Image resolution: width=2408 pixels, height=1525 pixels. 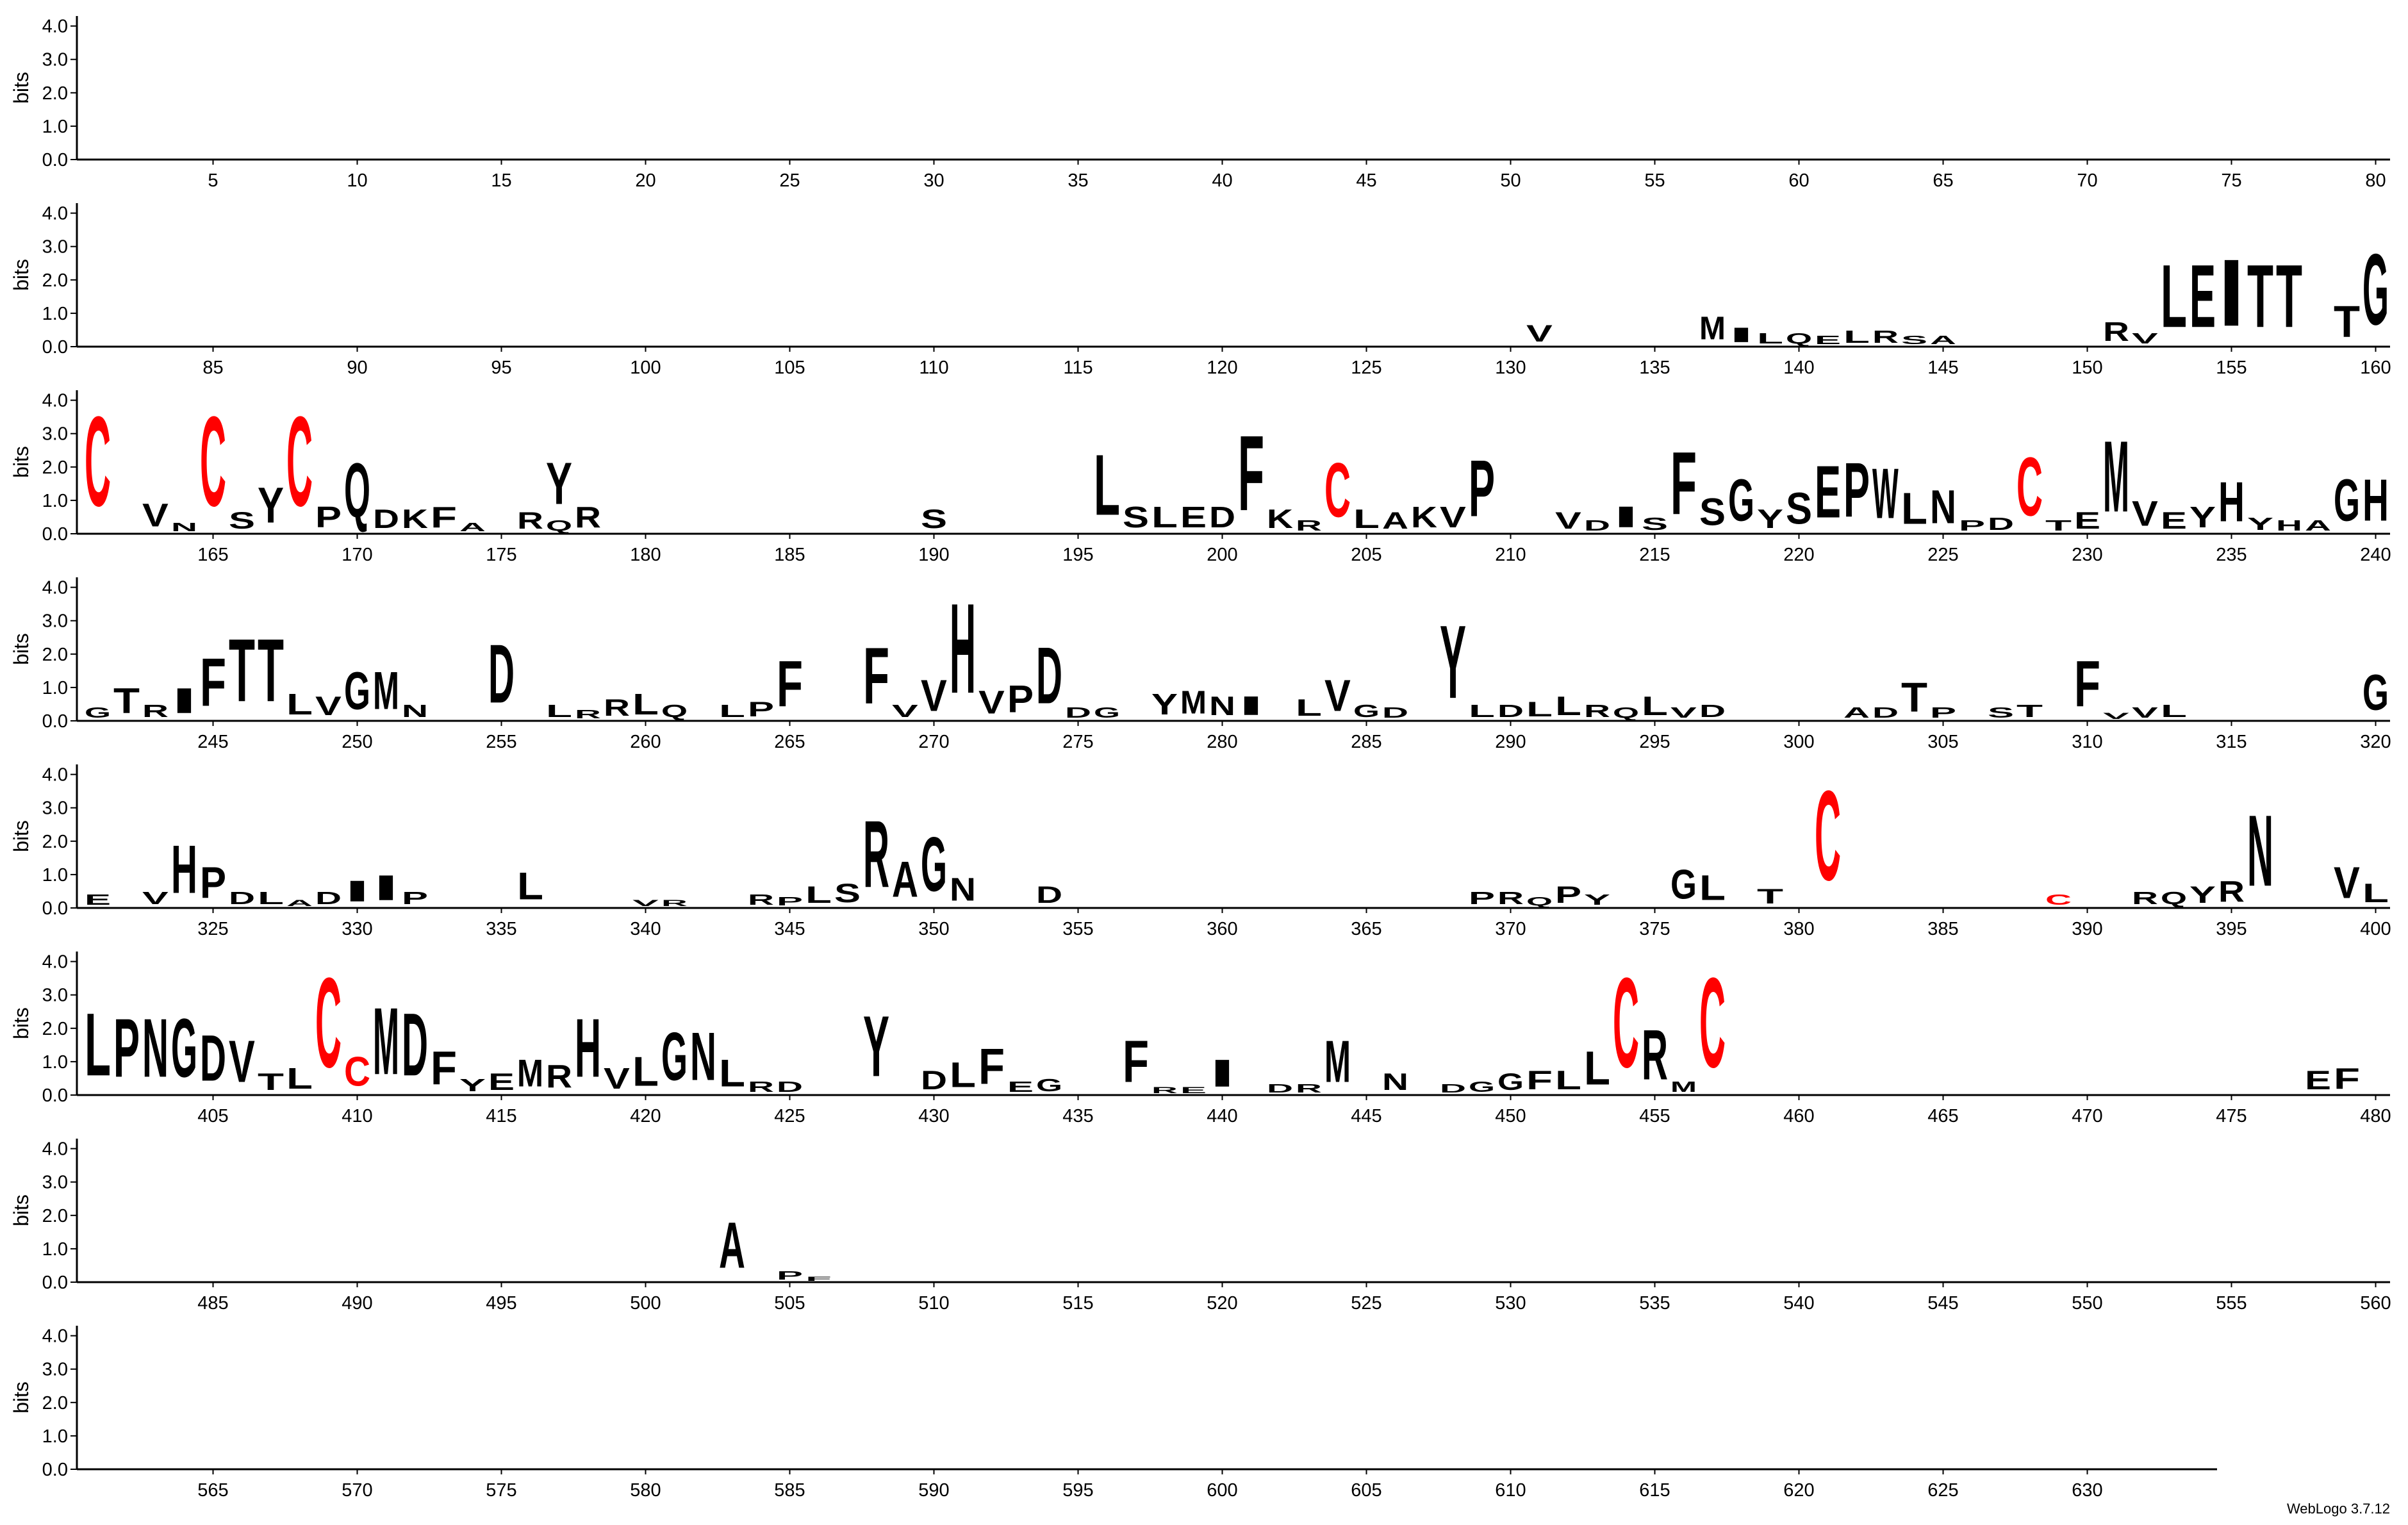 I want to click on x-tick-label: 80, so click(x=2375, y=180).